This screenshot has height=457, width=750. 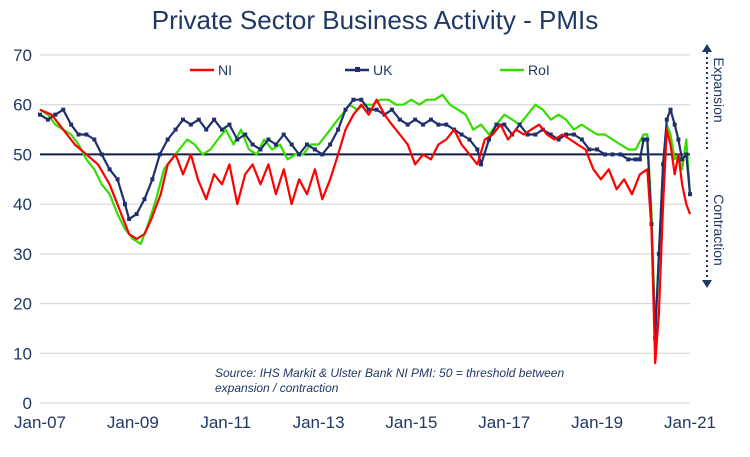 What do you see at coordinates (719, 230) in the screenshot?
I see `contraction-label: Contraction` at bounding box center [719, 230].